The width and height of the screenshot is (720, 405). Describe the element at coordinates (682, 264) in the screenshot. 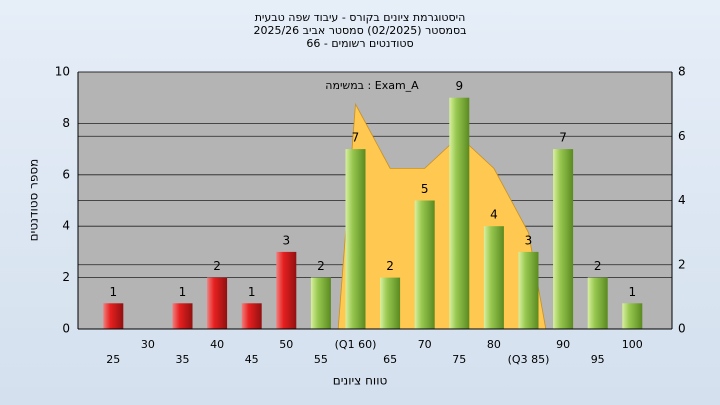

I see `y2-tick-label: 2` at that location.